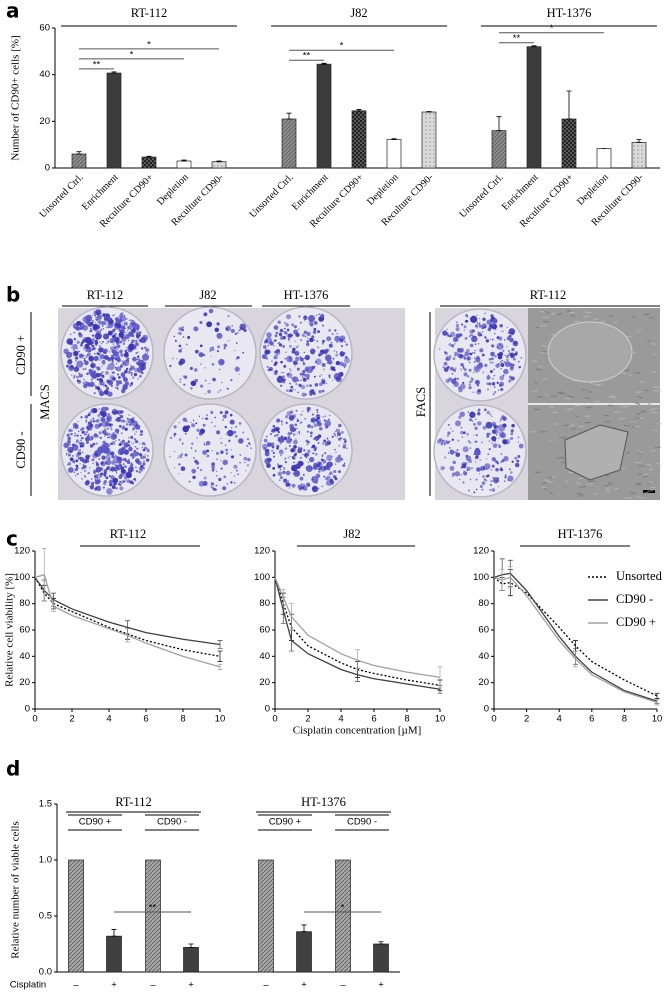  What do you see at coordinates (264, 682) in the screenshot?
I see `y-tick-label: 20` at bounding box center [264, 682].